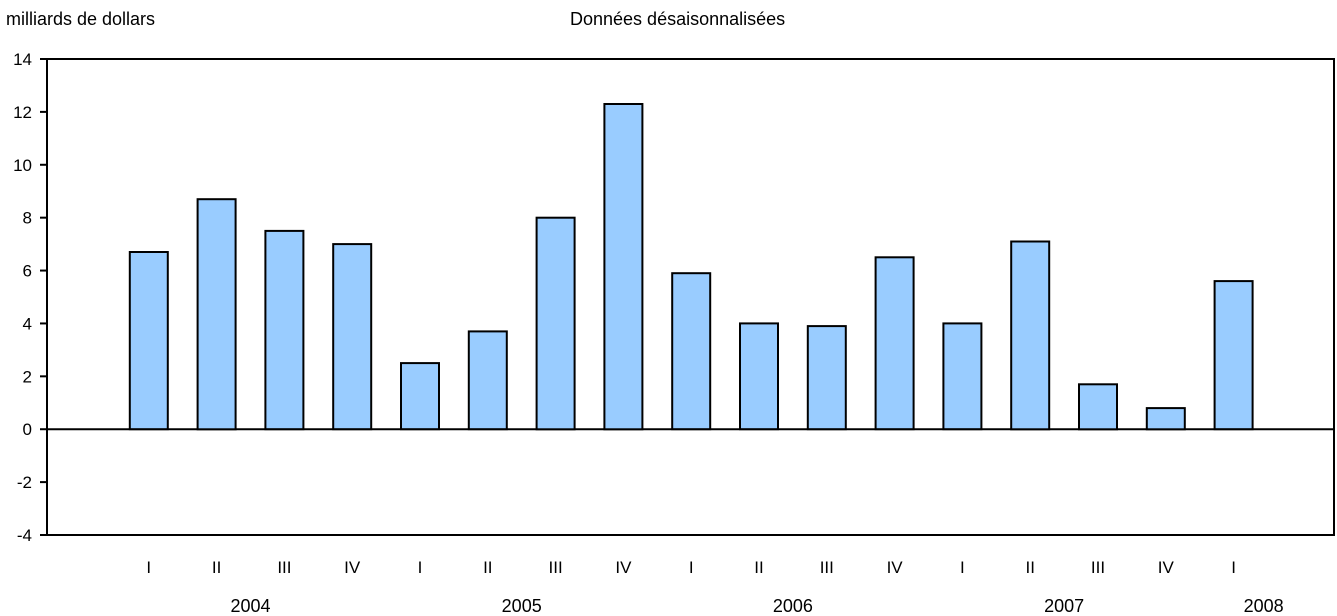  Describe the element at coordinates (24, 535) in the screenshot. I see `y-tick-label: -4` at that location.